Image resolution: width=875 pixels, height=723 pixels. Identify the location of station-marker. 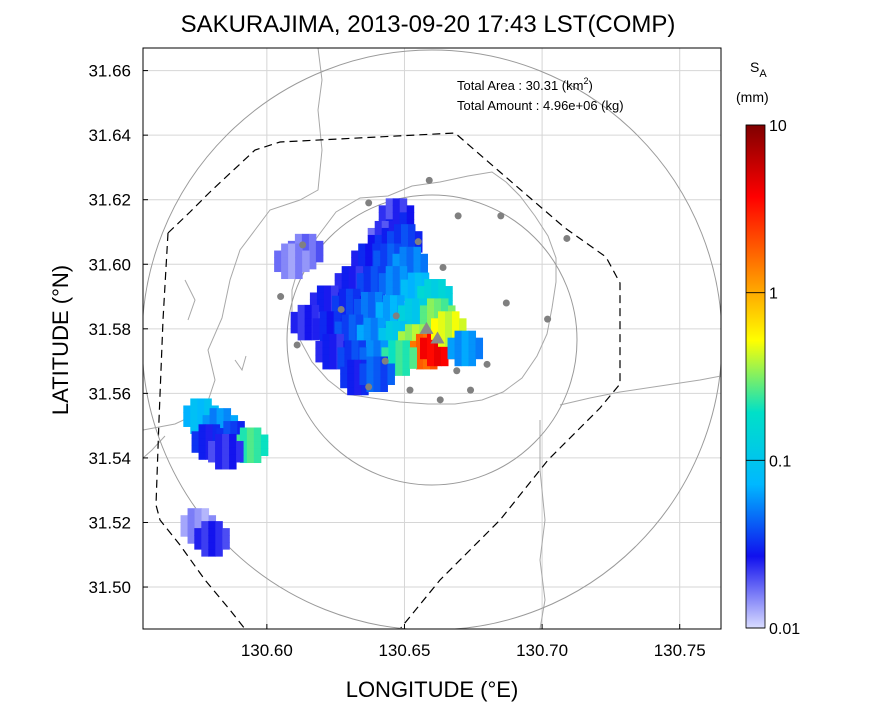
(418, 242).